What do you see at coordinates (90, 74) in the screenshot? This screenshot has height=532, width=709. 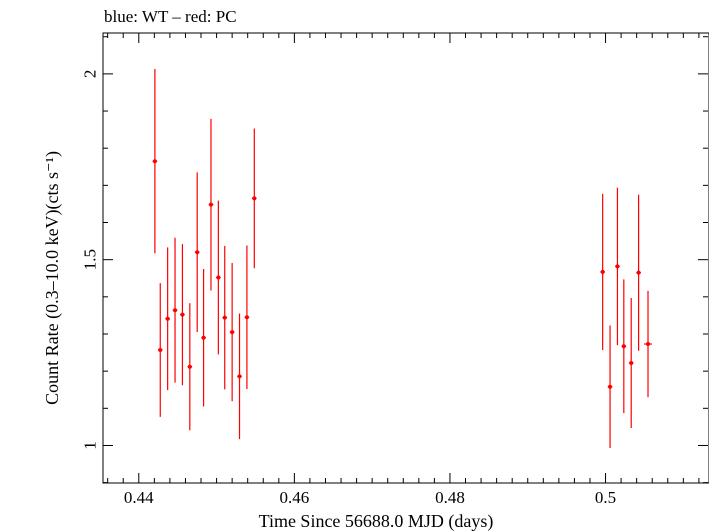 I see `y-tick-label: 2` at bounding box center [90, 74].